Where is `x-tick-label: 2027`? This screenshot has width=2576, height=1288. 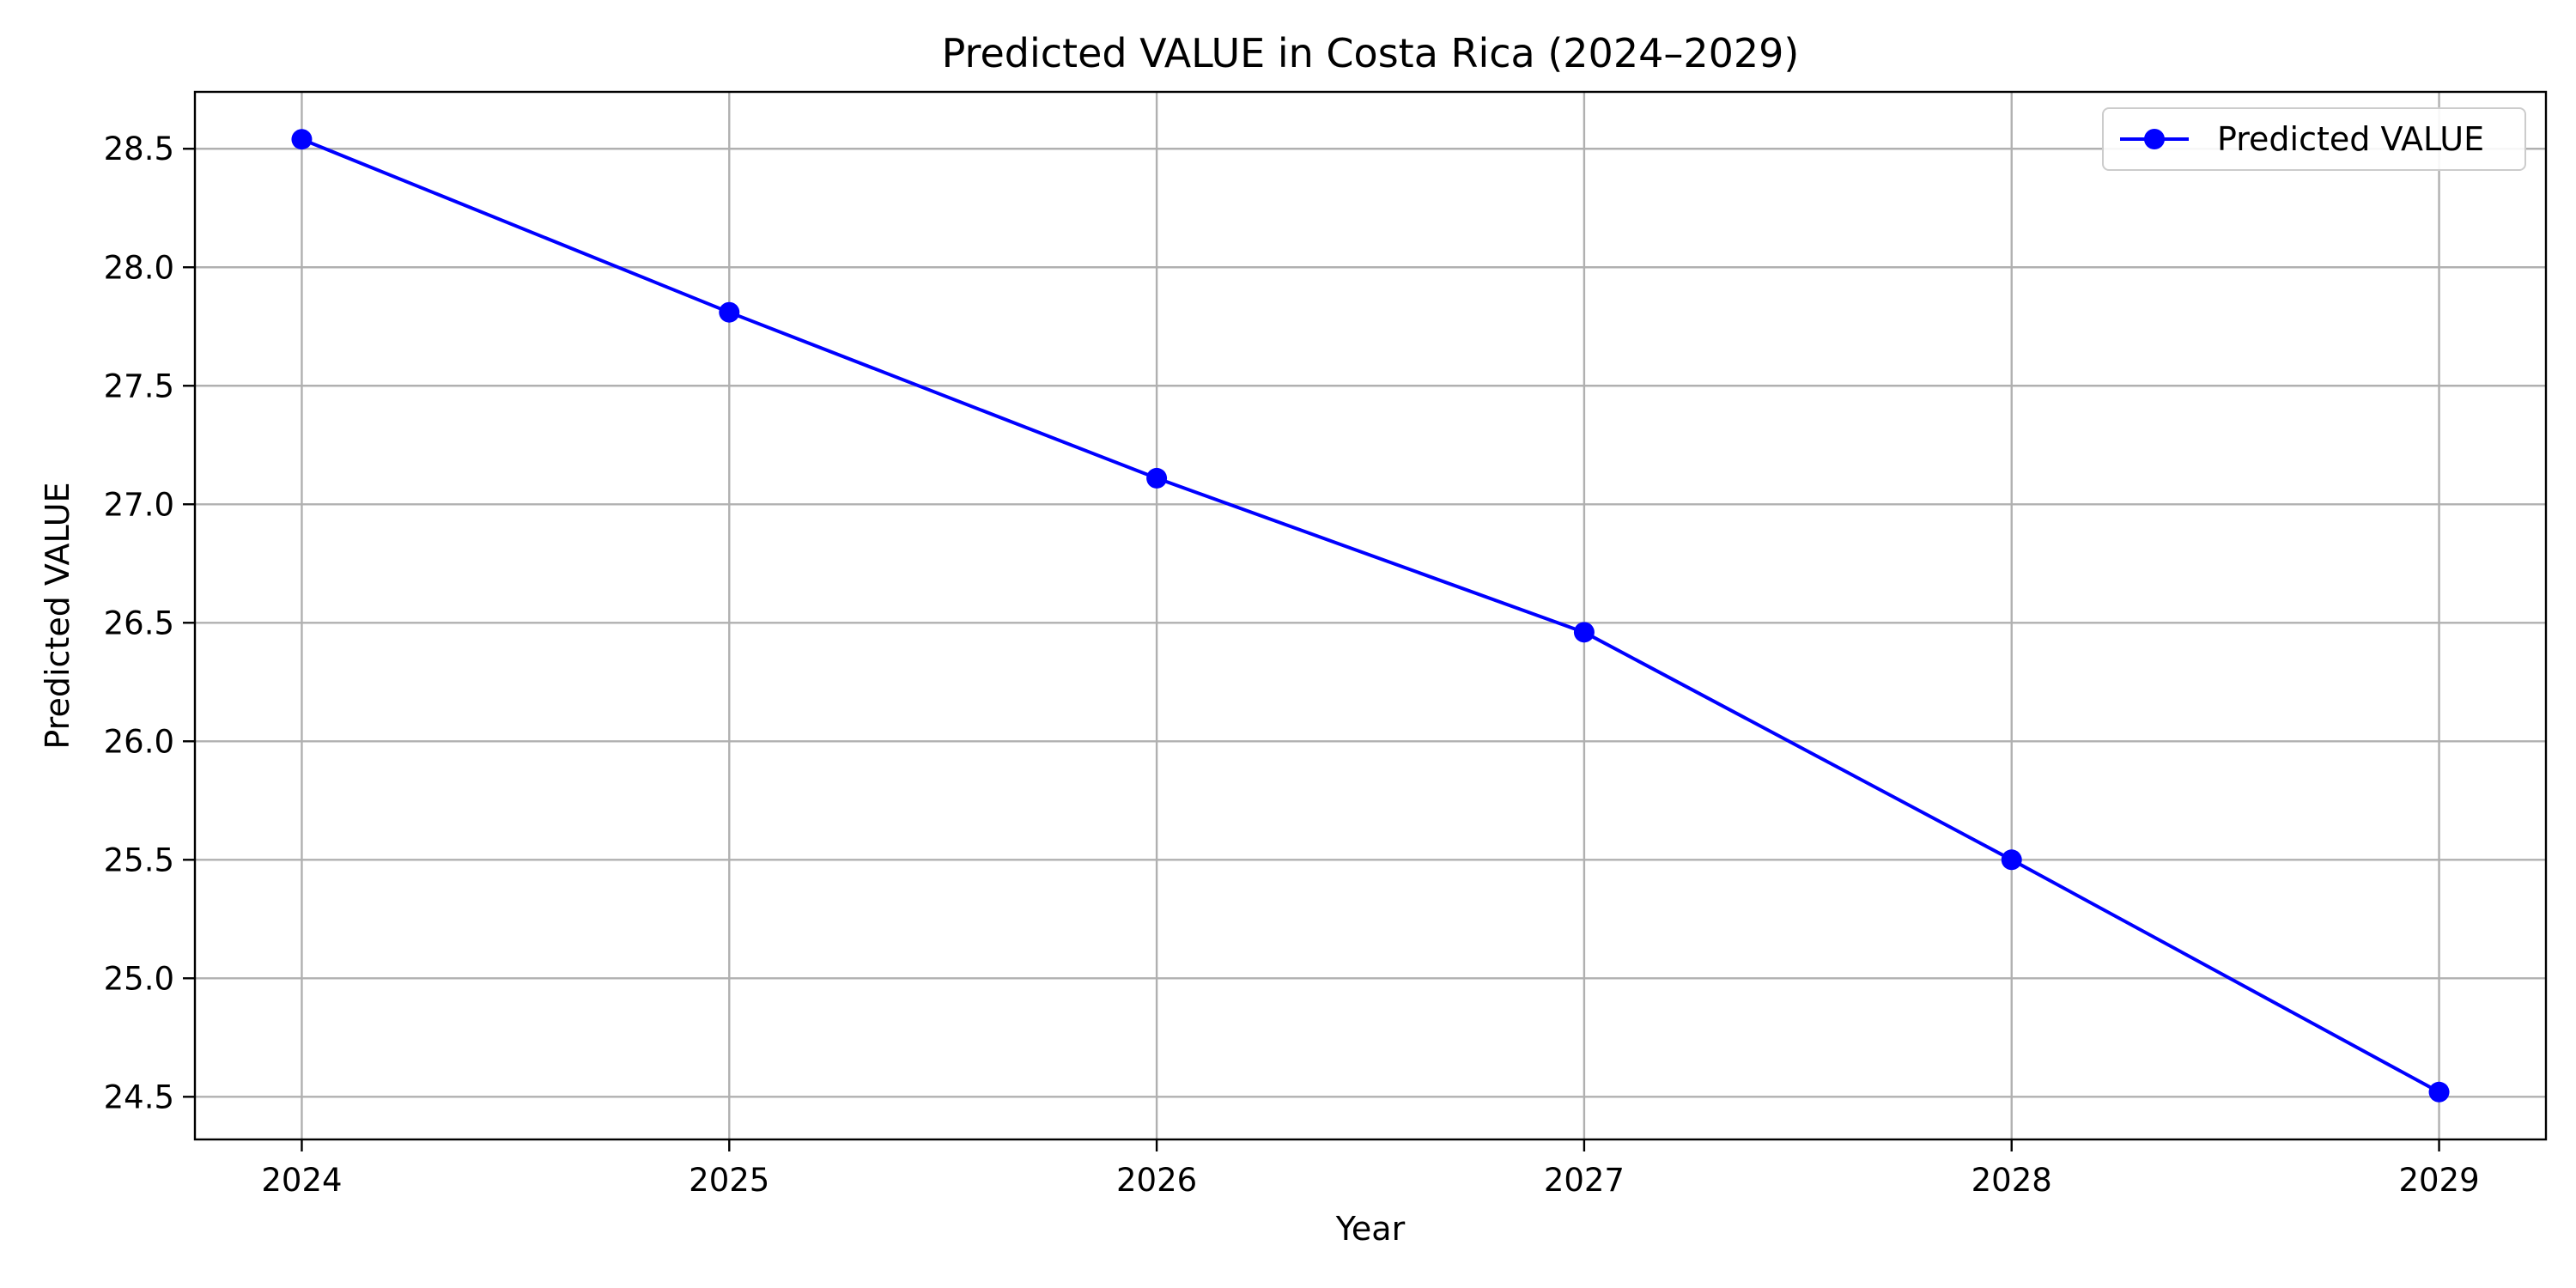
x-tick-label: 2027 is located at coordinates (1584, 1180).